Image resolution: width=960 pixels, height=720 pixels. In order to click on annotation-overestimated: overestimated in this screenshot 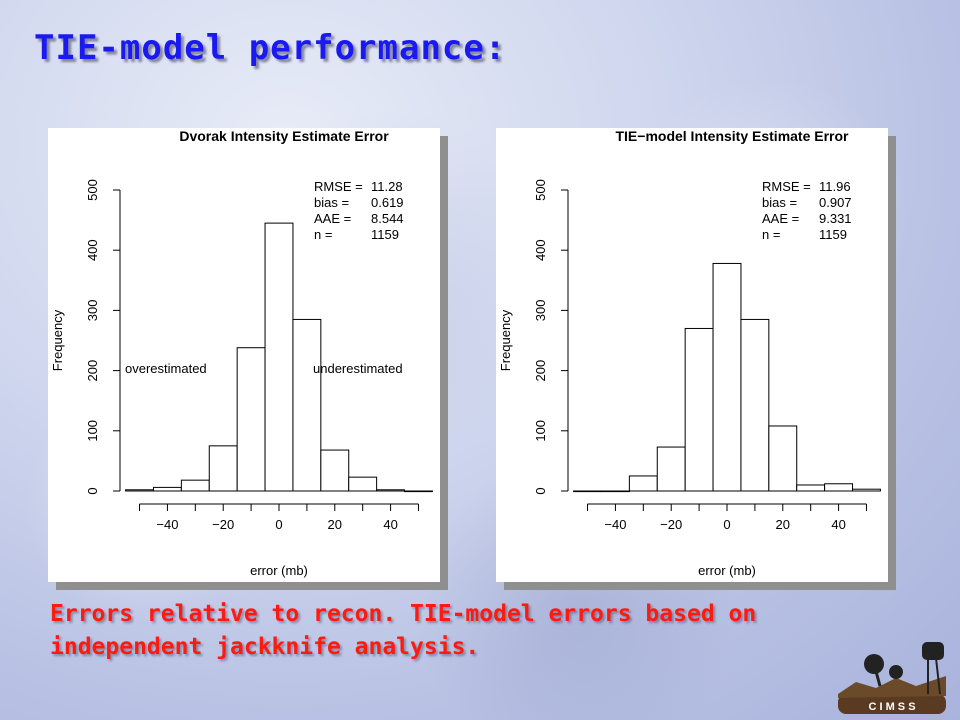, I will do `click(166, 368)`.